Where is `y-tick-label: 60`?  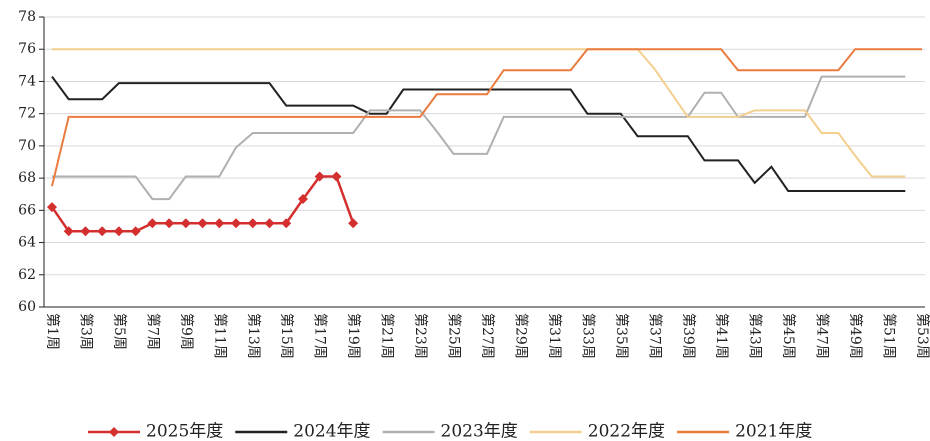 y-tick-label: 60 is located at coordinates (27, 307).